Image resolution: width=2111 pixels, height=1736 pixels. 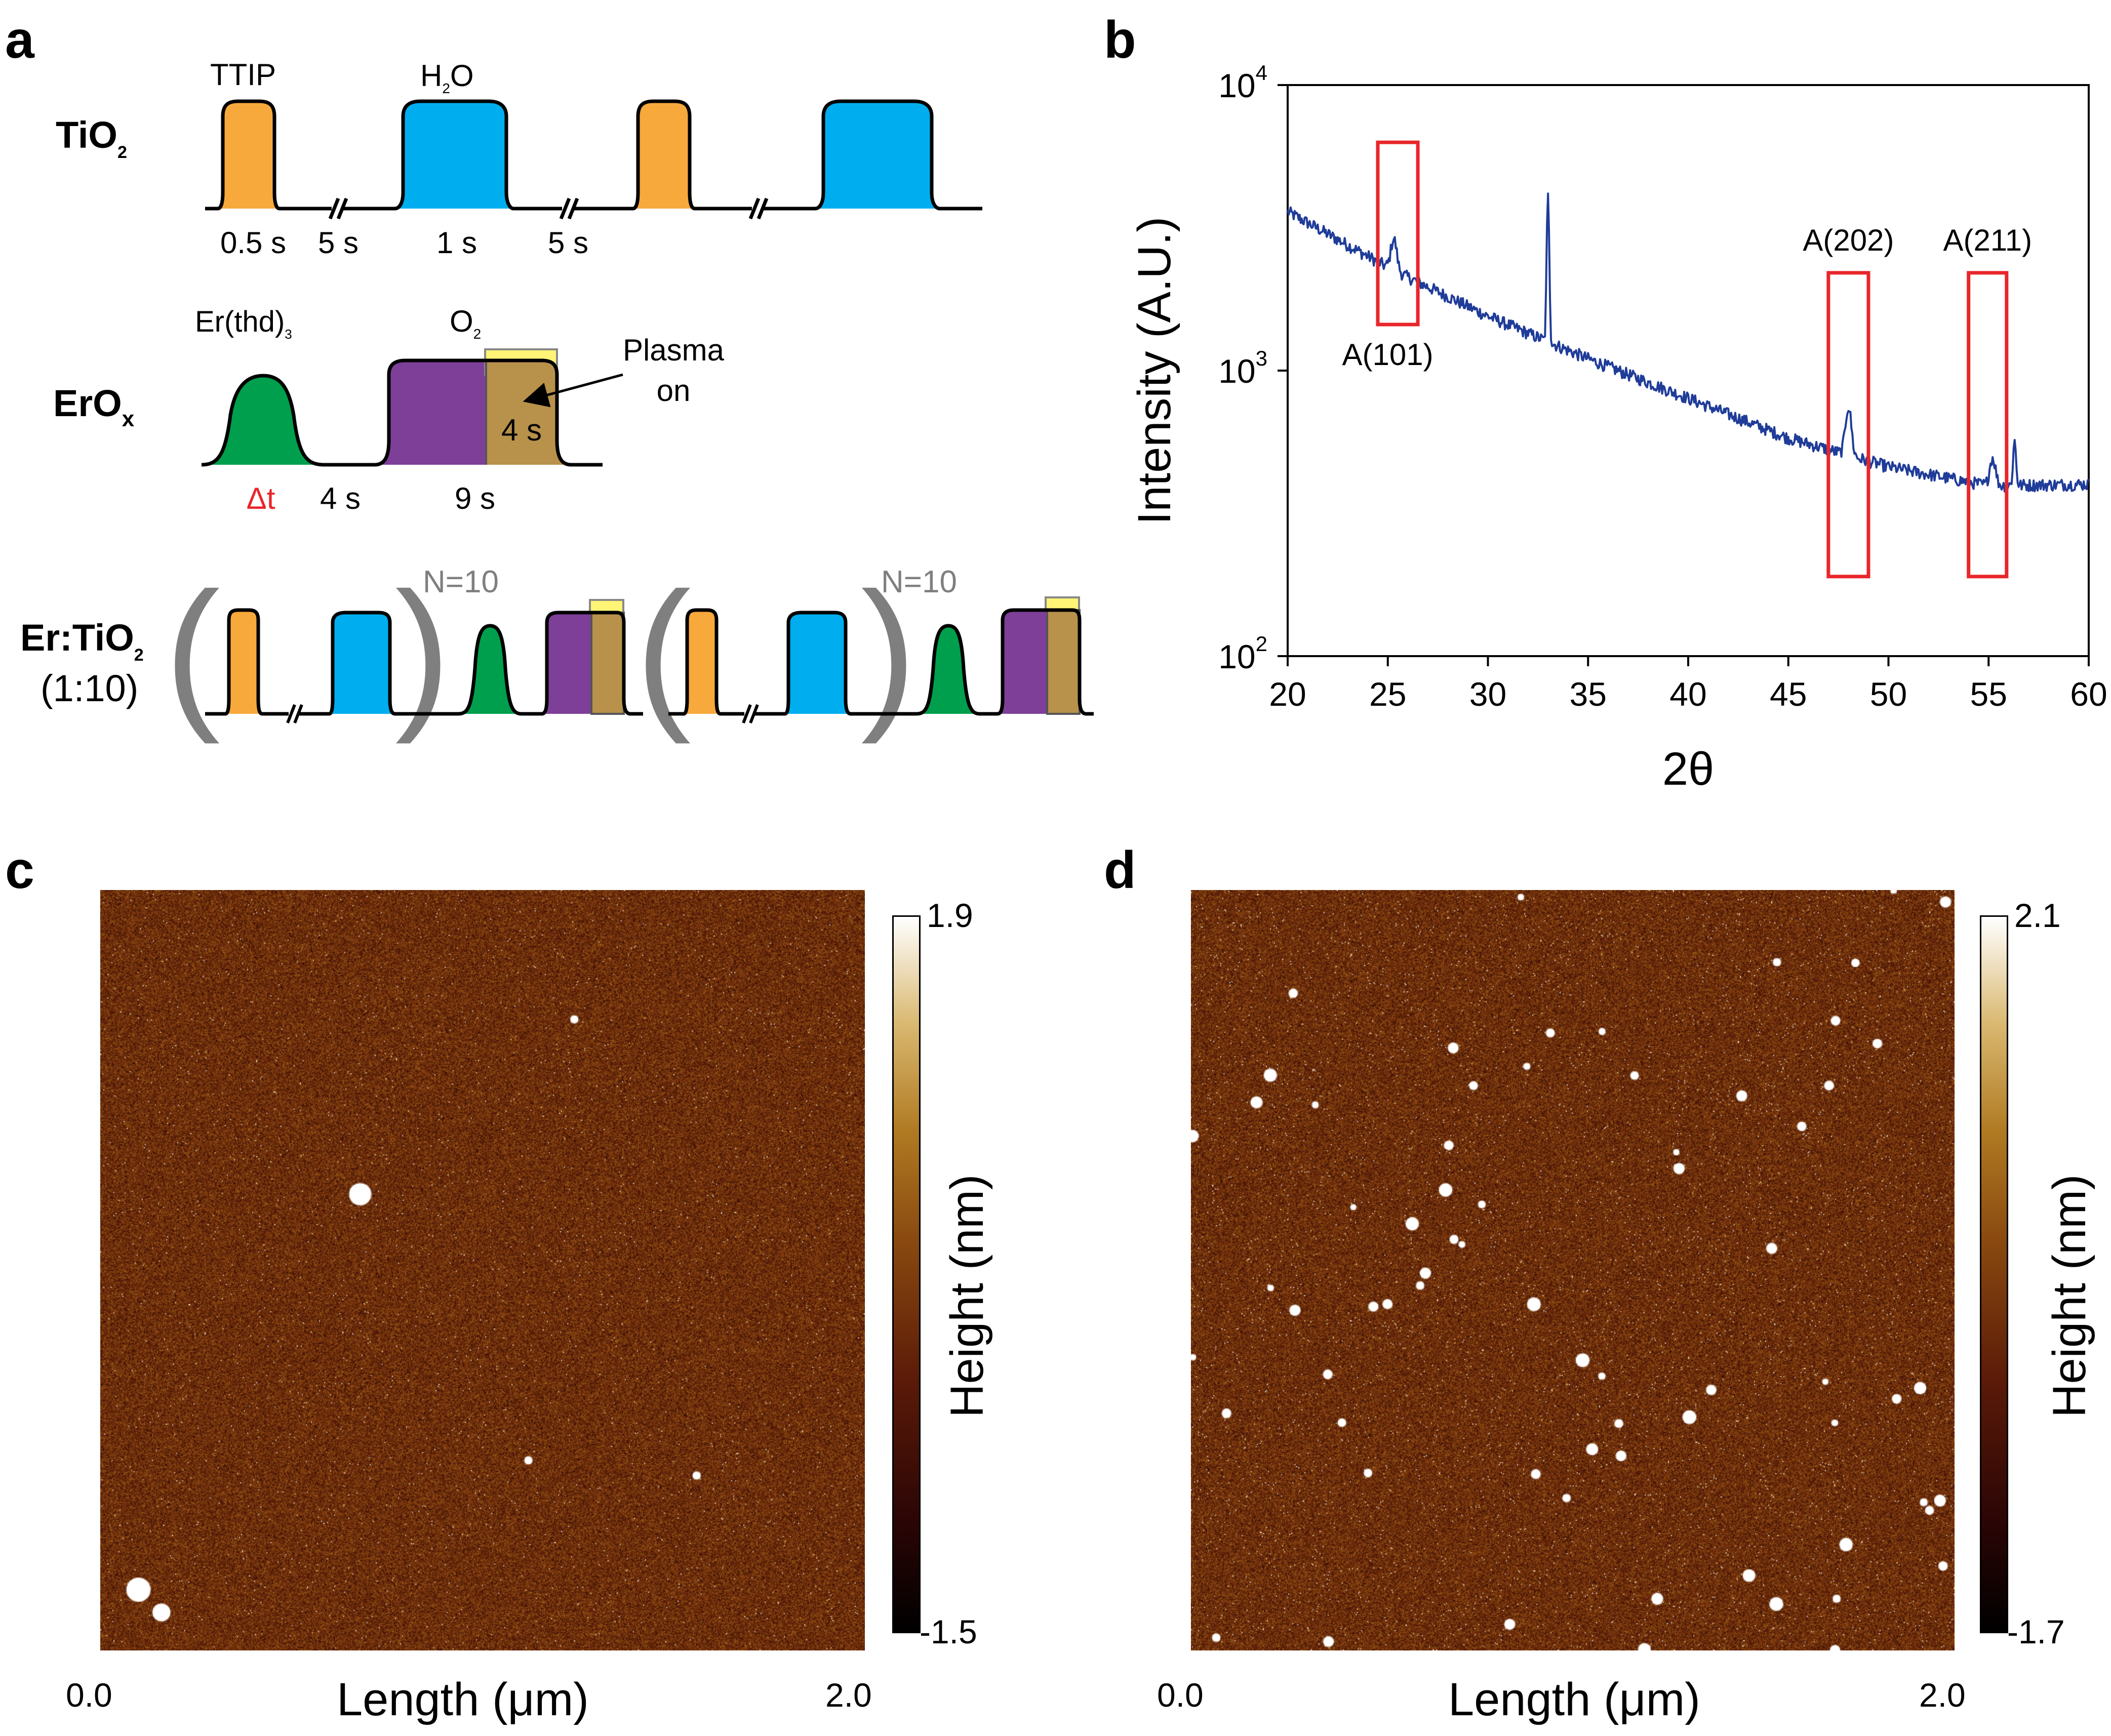 What do you see at coordinates (338, 243) in the screenshot?
I see `tio2-time-1: 5 s` at bounding box center [338, 243].